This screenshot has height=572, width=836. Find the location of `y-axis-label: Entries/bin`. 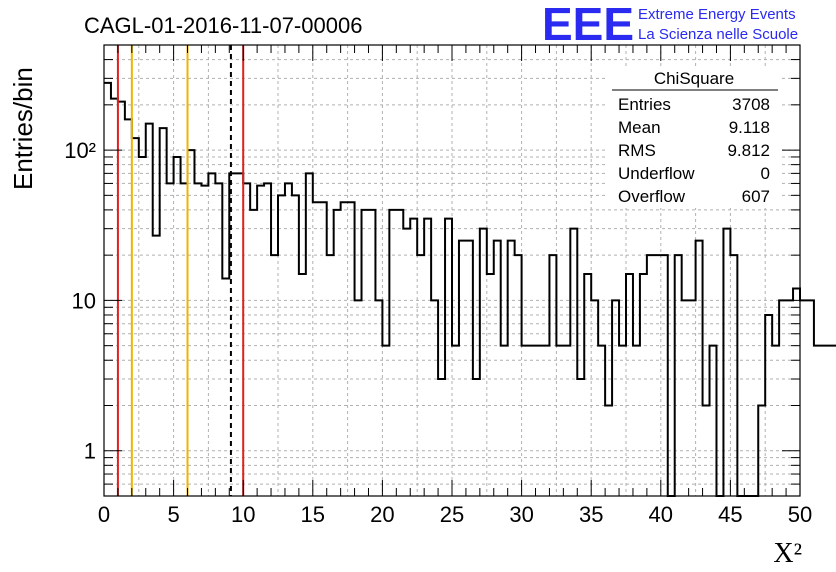

y-axis-label: Entries/bin is located at coordinates (23, 128).